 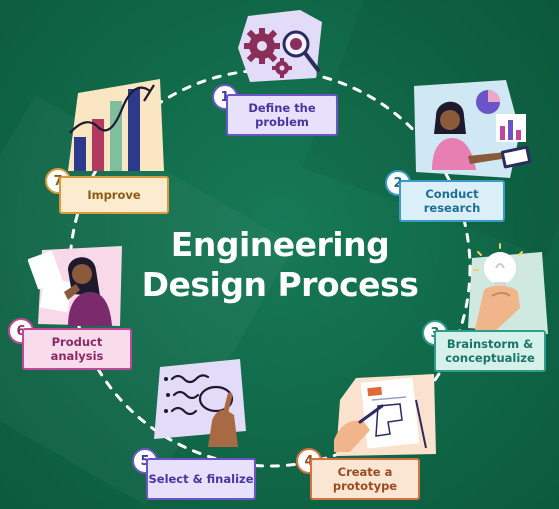 What do you see at coordinates (280, 245) in the screenshot?
I see `diagram-title-line-1: Engineering` at bounding box center [280, 245].